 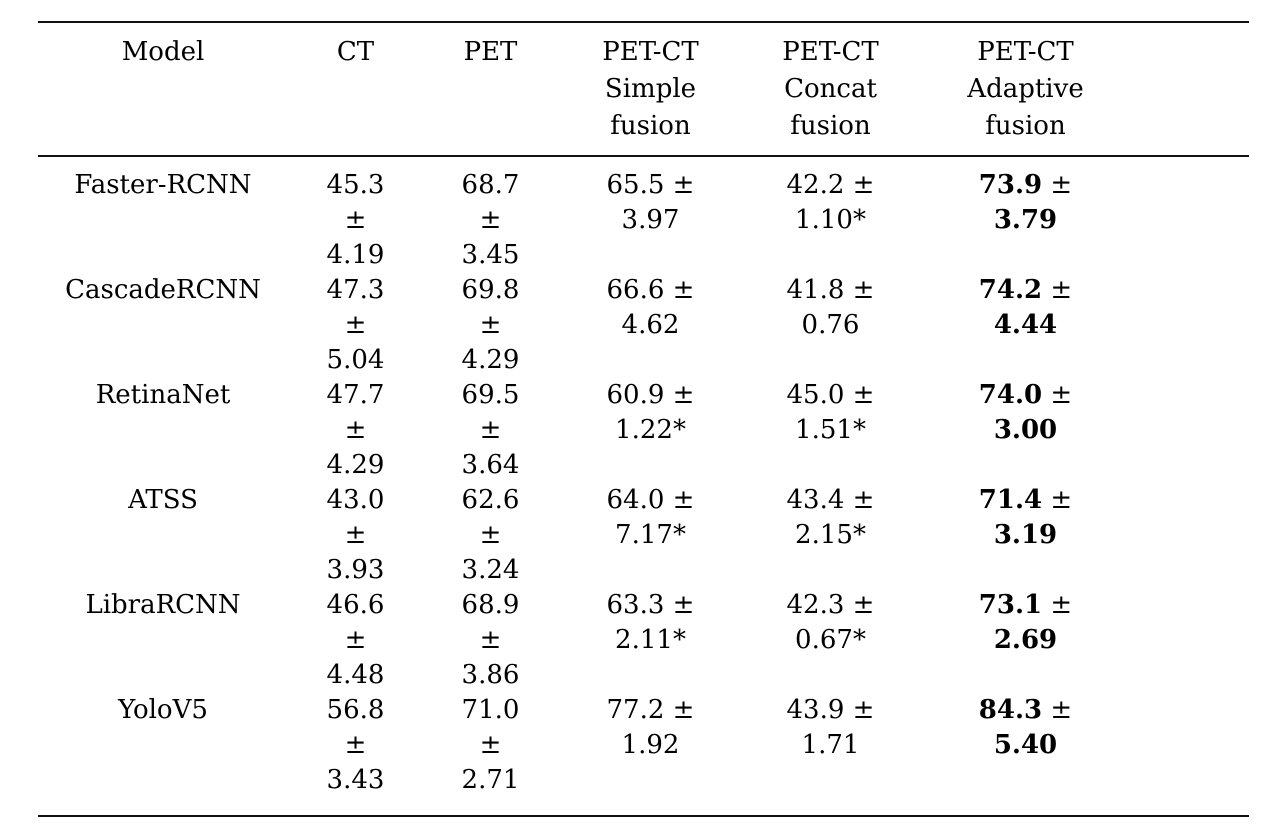 What do you see at coordinates (355, 710) in the screenshot?
I see `value-line: 56.8` at bounding box center [355, 710].